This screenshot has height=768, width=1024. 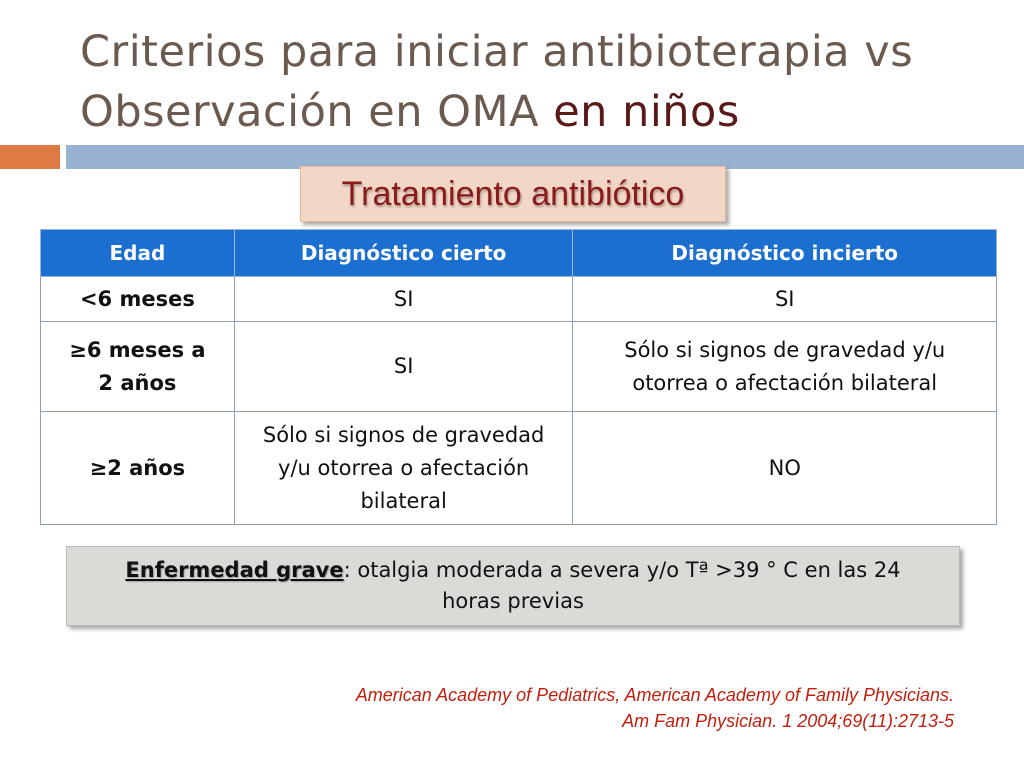 What do you see at coordinates (784, 468) in the screenshot?
I see `uncertain-cell: NO` at bounding box center [784, 468].